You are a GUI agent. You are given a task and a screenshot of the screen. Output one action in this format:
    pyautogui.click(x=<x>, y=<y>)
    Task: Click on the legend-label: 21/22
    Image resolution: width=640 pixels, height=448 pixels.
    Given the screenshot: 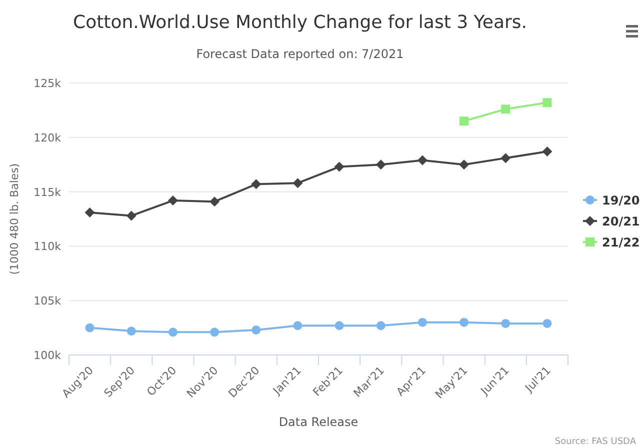 What is the action you would take?
    pyautogui.click(x=621, y=243)
    